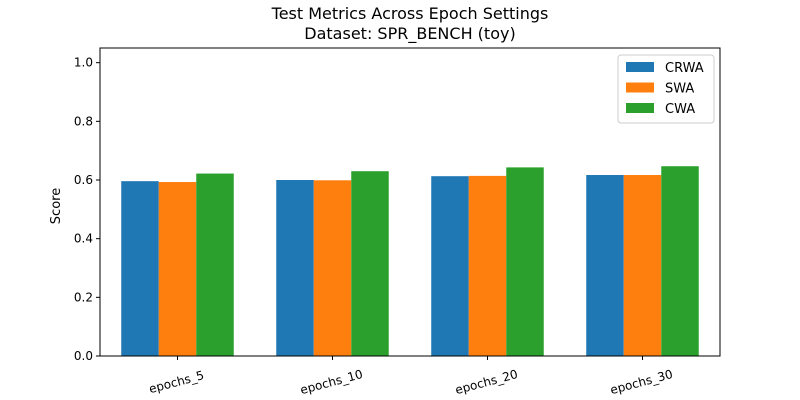 The height and width of the screenshot is (400, 800). Describe the element at coordinates (679, 89) in the screenshot. I see `legend-label-swa: SWA` at that location.